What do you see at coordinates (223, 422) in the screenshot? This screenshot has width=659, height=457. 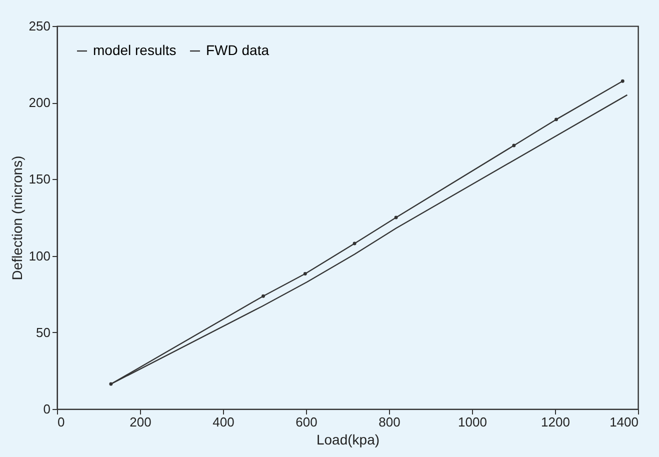 I see `x-tick-label: 400` at bounding box center [223, 422].